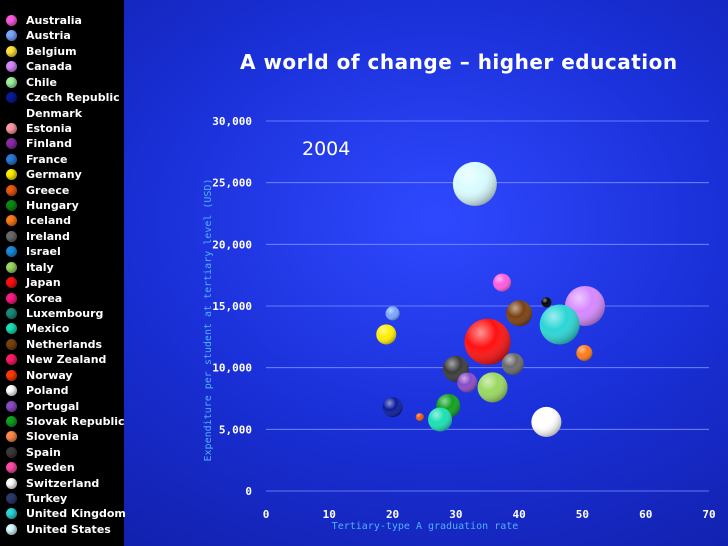 Image resolution: width=728 pixels, height=546 pixels. I want to click on legend-item: Canada, so click(39, 66).